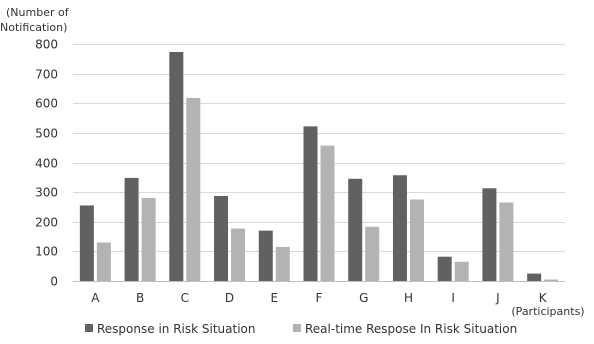 The height and width of the screenshot is (344, 594). What do you see at coordinates (453, 298) in the screenshot?
I see `x-tick-label: I` at bounding box center [453, 298].